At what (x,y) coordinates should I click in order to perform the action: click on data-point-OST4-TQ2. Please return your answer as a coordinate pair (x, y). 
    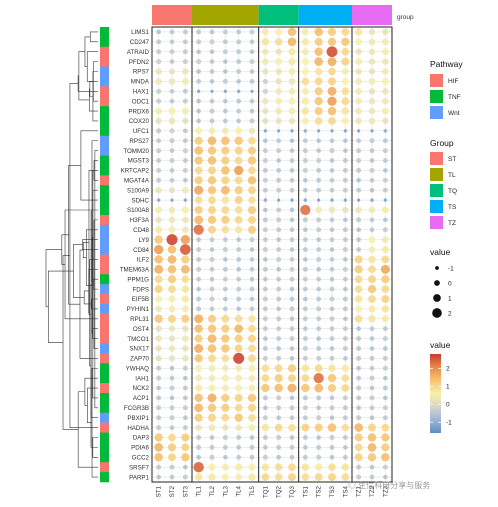
    Looking at the image, I should click on (279, 329).